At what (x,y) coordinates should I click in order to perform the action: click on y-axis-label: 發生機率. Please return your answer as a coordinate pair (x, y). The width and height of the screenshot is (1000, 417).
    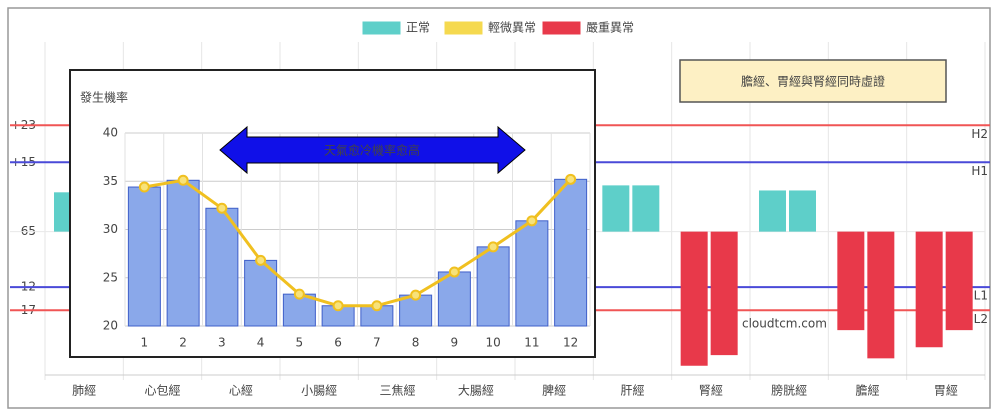
    Looking at the image, I should click on (104, 97).